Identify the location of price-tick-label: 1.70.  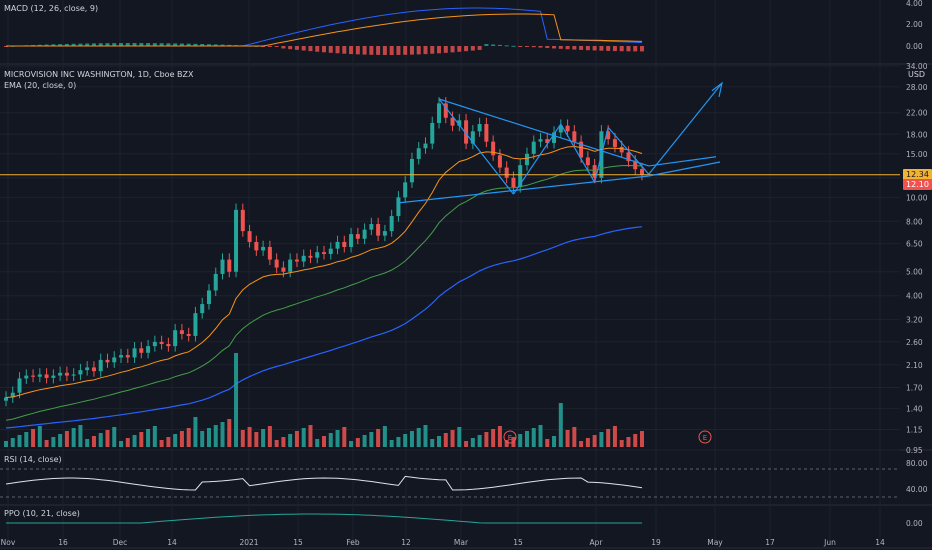
(914, 388).